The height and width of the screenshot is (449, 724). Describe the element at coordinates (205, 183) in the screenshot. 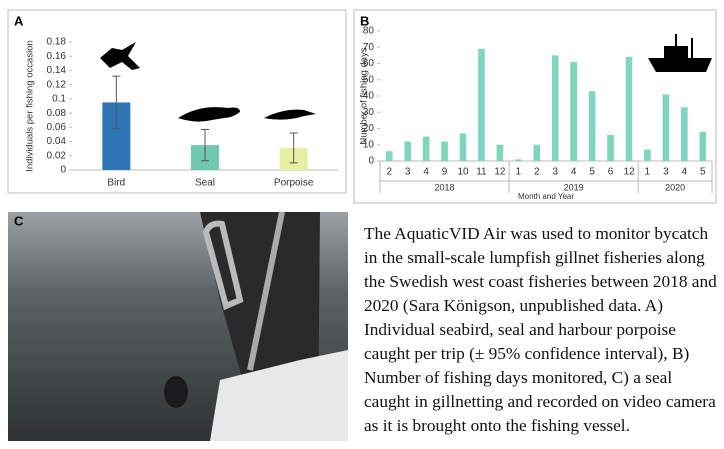

I see `x-tick-label: Seal` at that location.